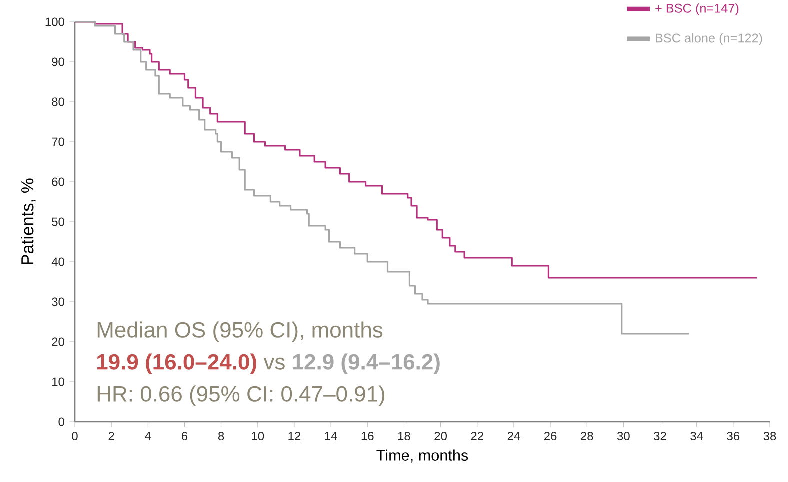  Describe the element at coordinates (550, 436) in the screenshot. I see `x-tick-label: 26` at that location.